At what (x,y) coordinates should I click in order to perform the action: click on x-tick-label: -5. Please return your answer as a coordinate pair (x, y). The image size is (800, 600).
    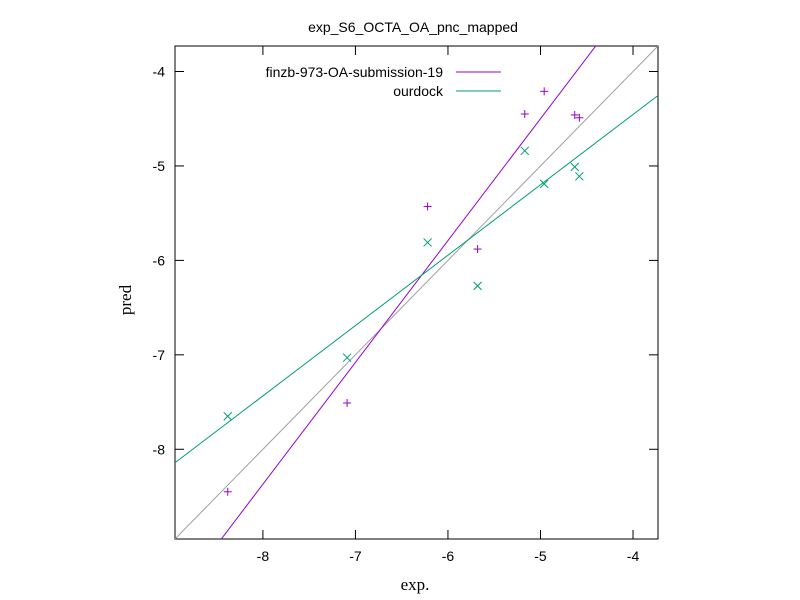
    Looking at the image, I should click on (540, 556).